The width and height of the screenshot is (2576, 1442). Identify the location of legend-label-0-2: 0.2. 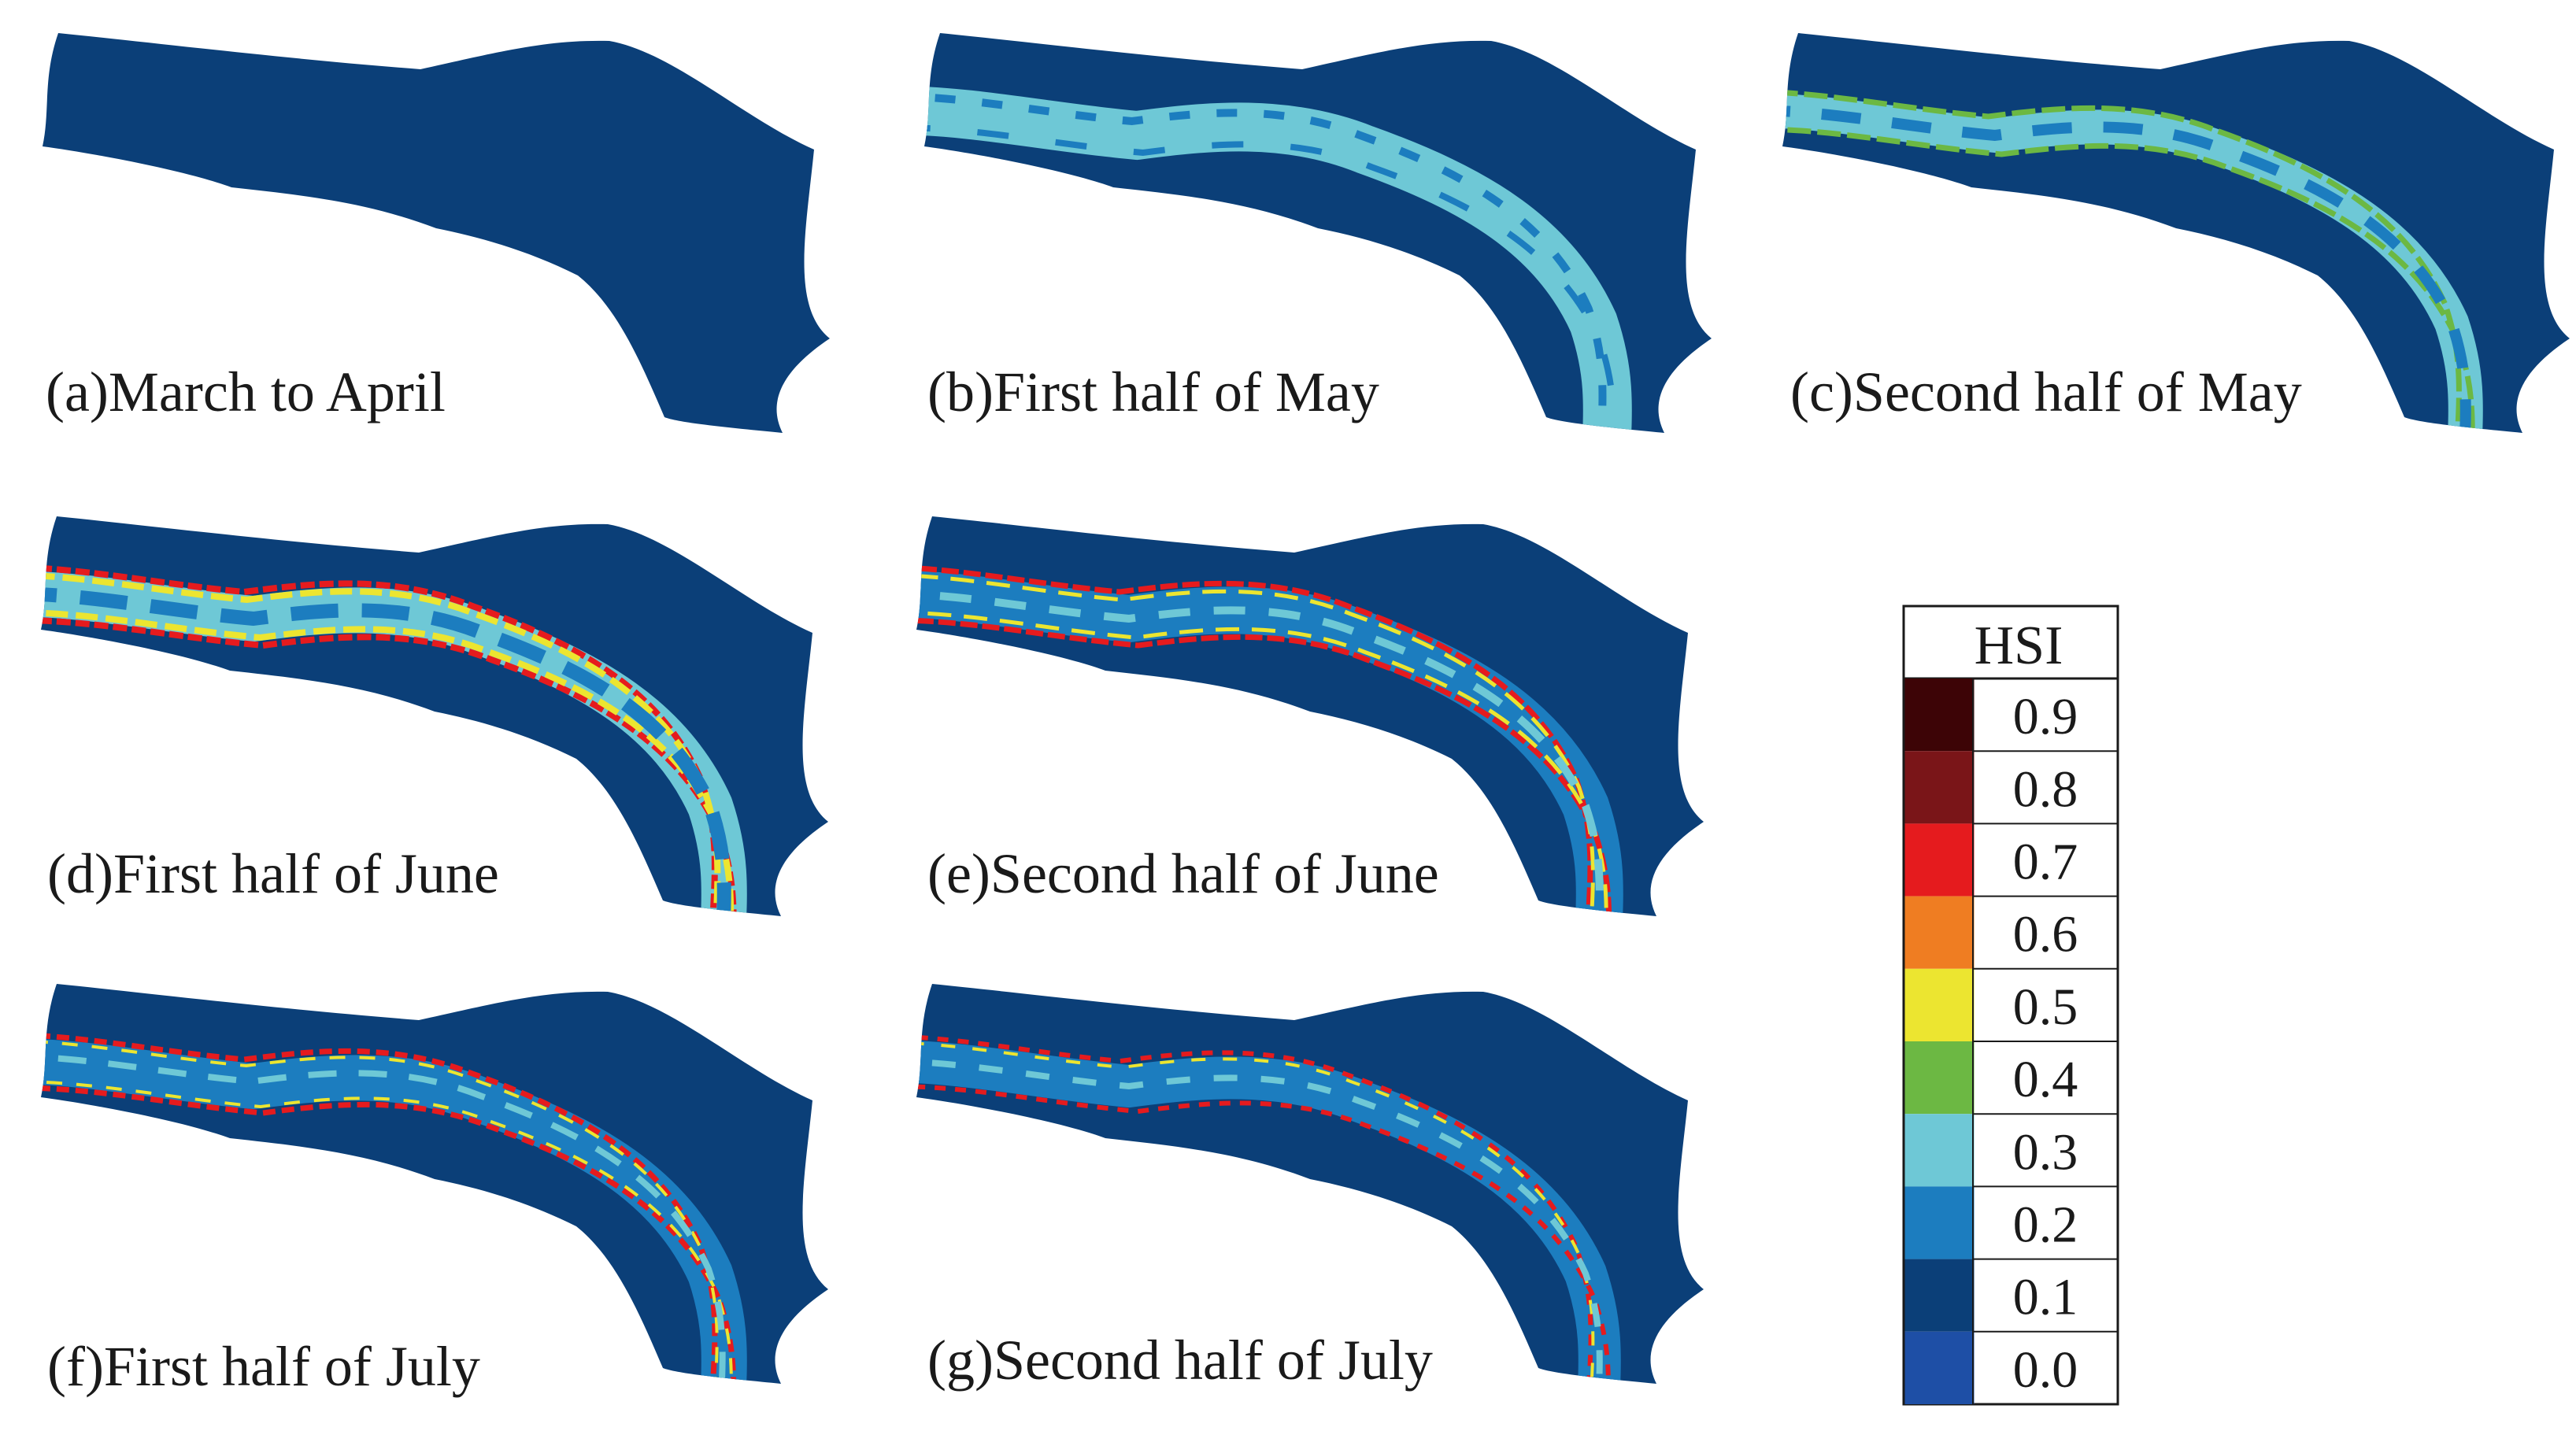
(2045, 1225).